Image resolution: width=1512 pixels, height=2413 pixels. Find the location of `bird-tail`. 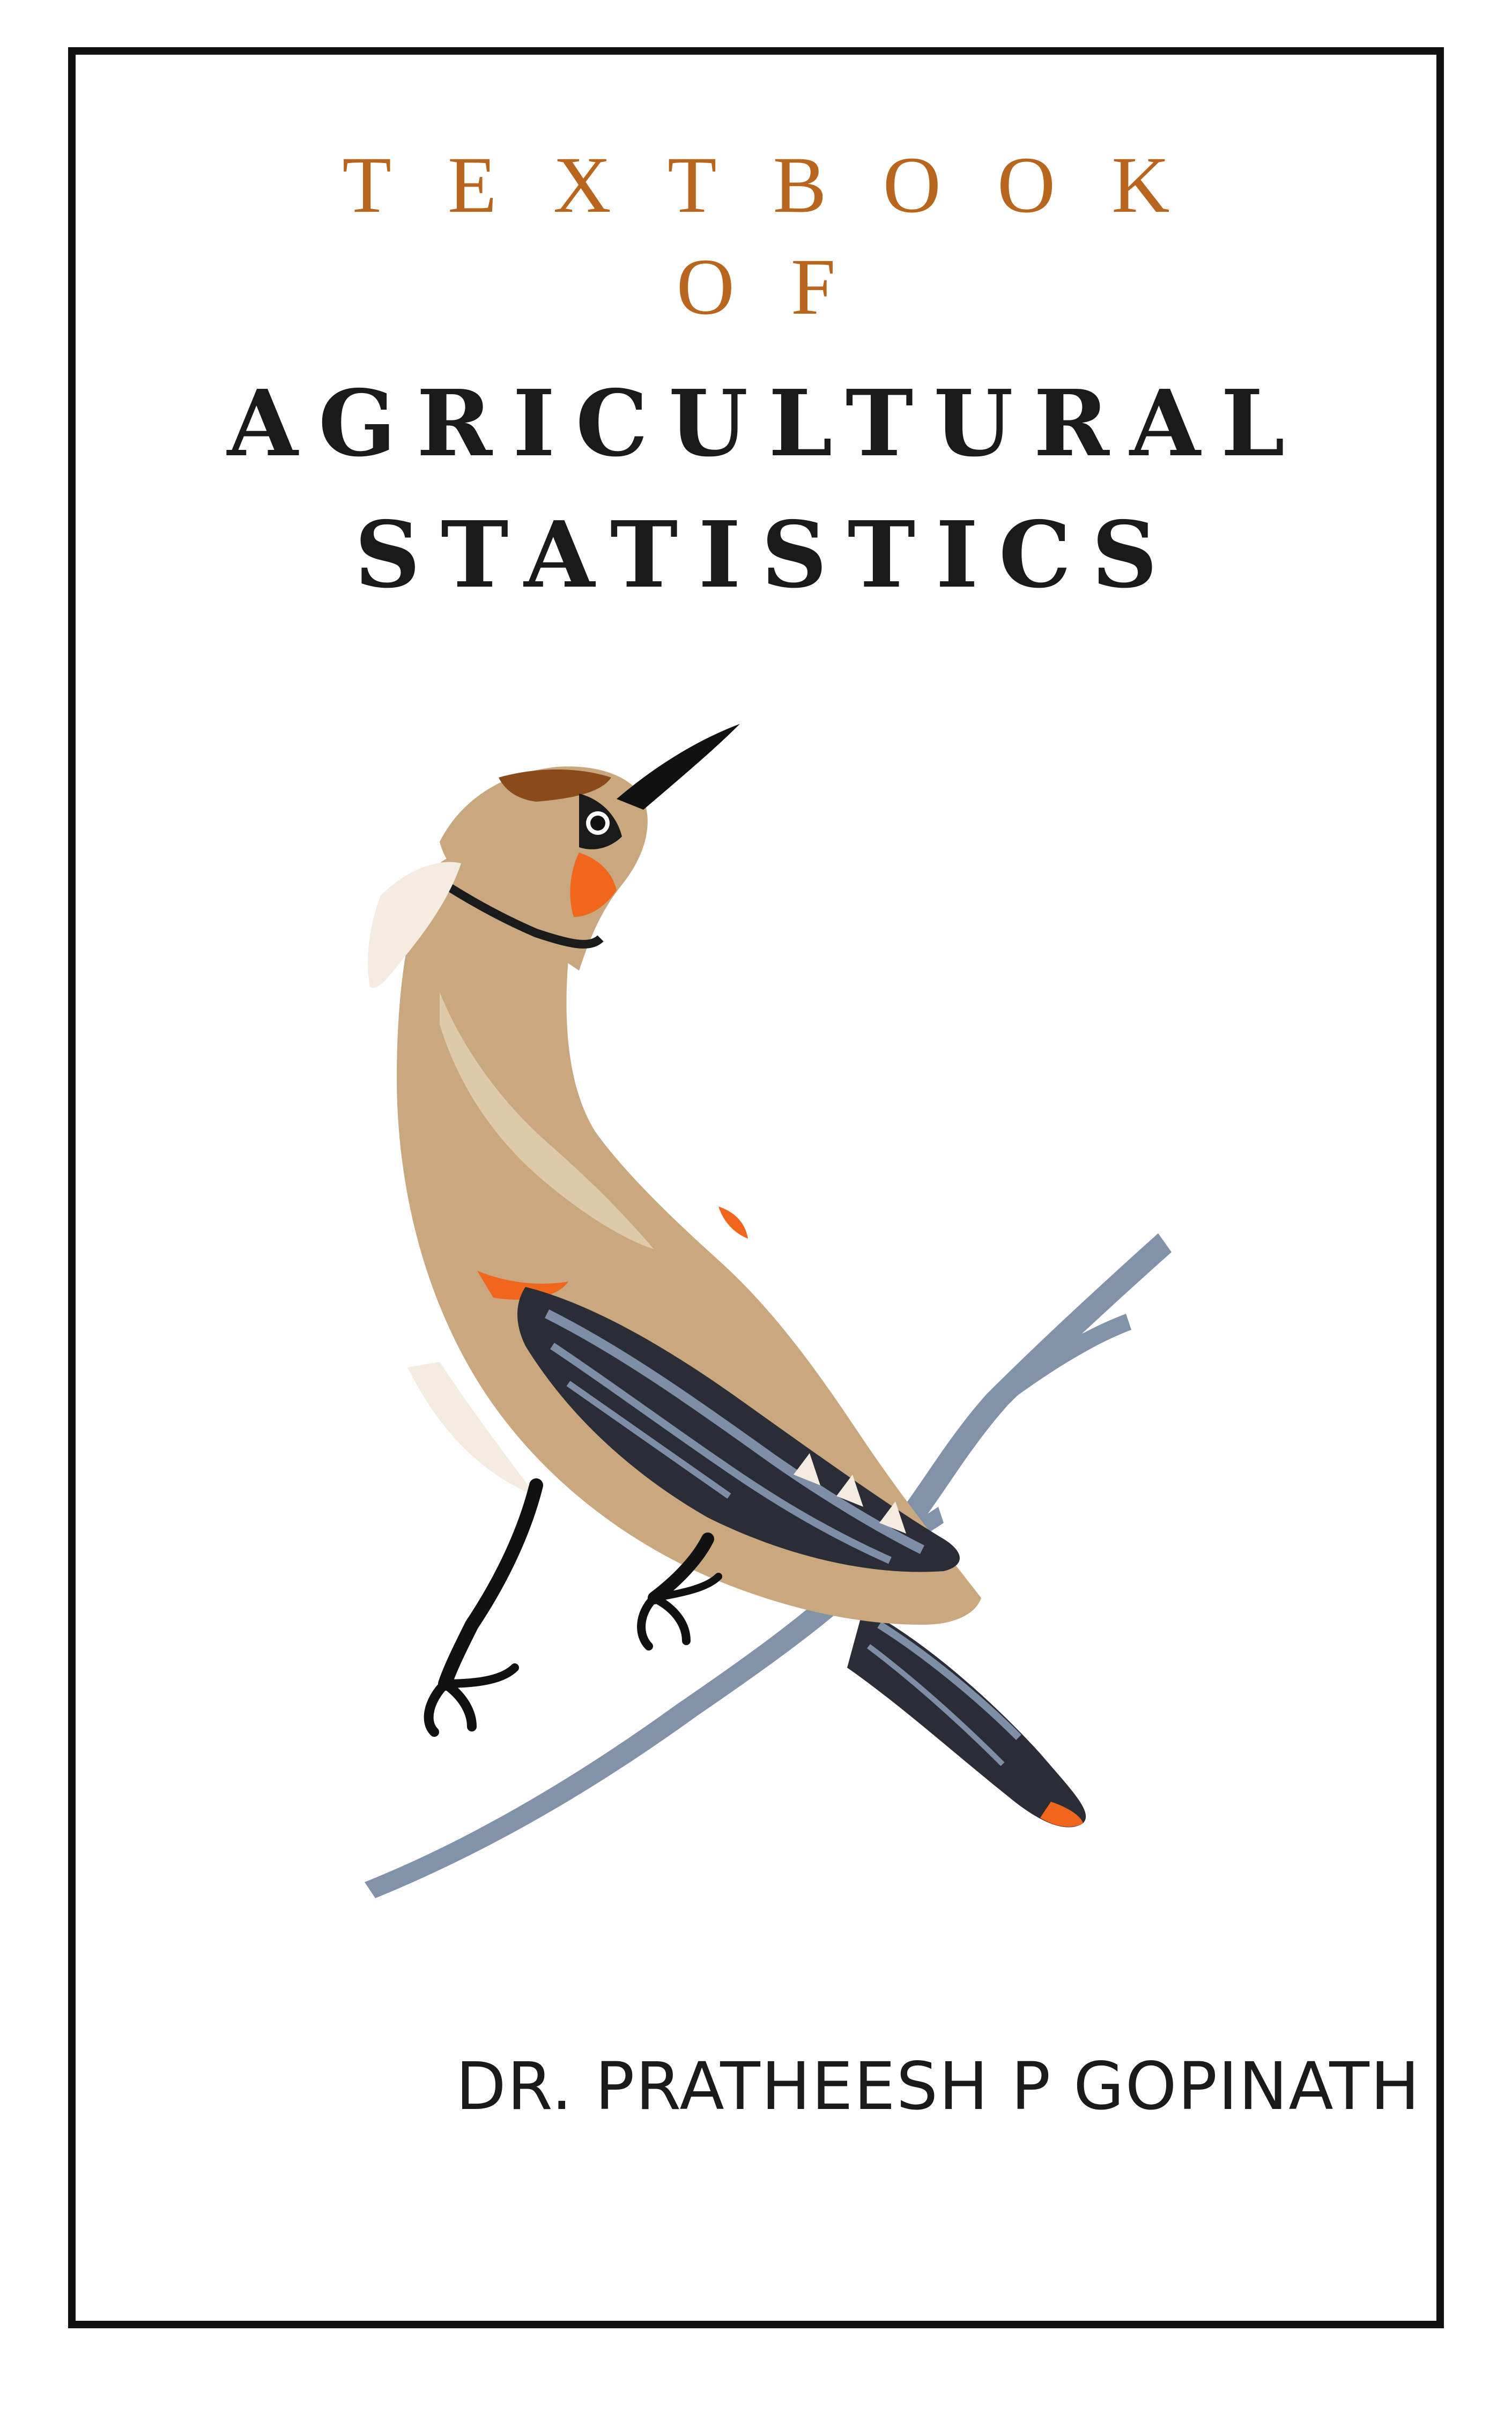

bird-tail is located at coordinates (966, 1718).